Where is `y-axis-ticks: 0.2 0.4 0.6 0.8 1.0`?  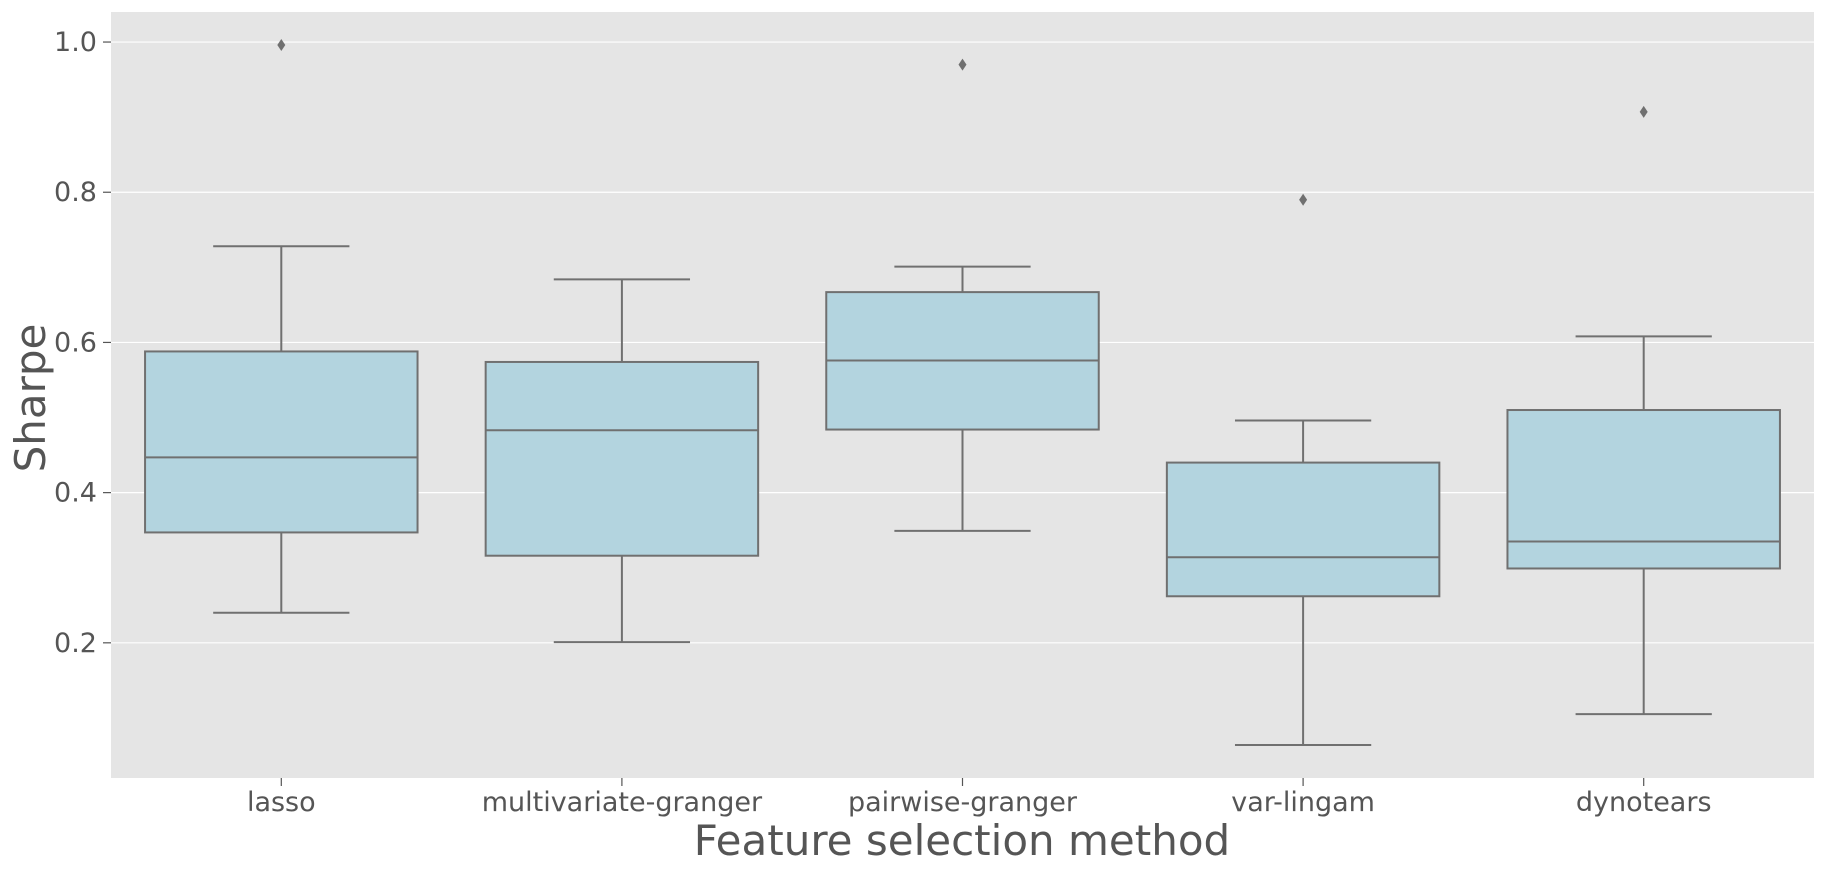 y-axis-ticks: 0.2 0.4 0.6 0.8 1.0 is located at coordinates (82, 343).